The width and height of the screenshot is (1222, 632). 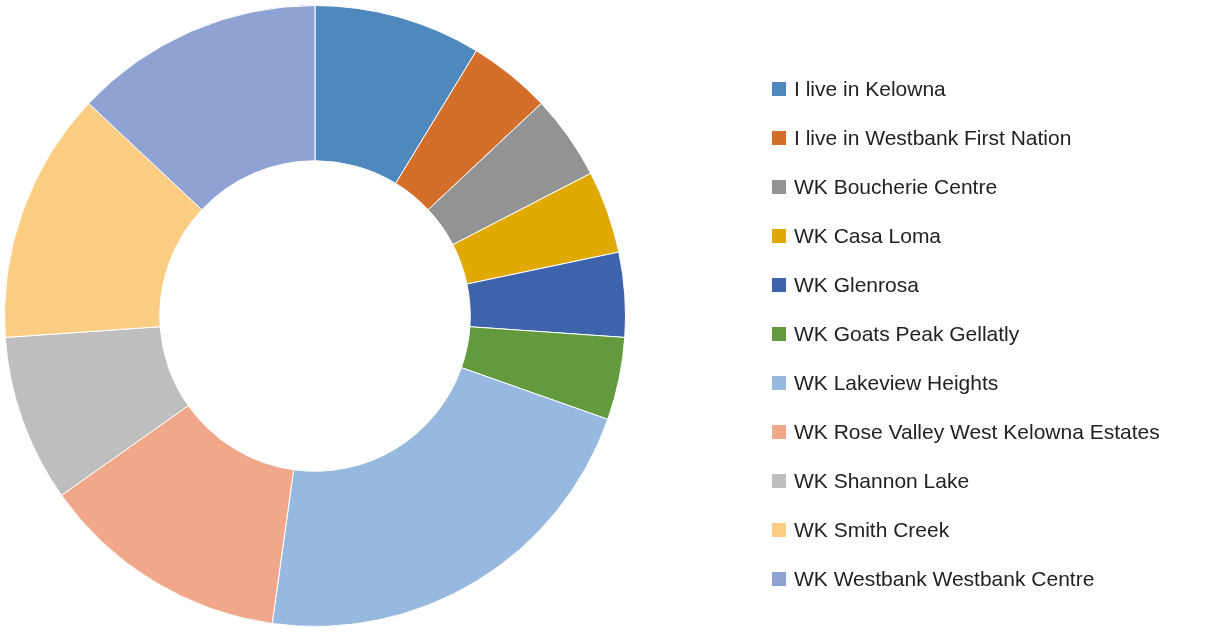 I want to click on legend-label: I live in Westbank First Nation, so click(x=933, y=137).